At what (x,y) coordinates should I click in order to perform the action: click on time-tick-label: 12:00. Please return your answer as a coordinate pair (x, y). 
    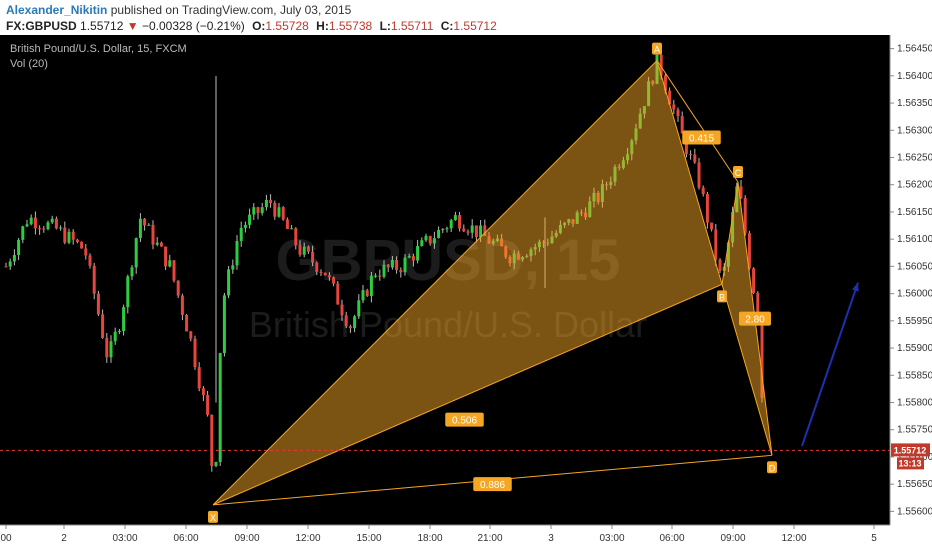
    Looking at the image, I should click on (307, 538).